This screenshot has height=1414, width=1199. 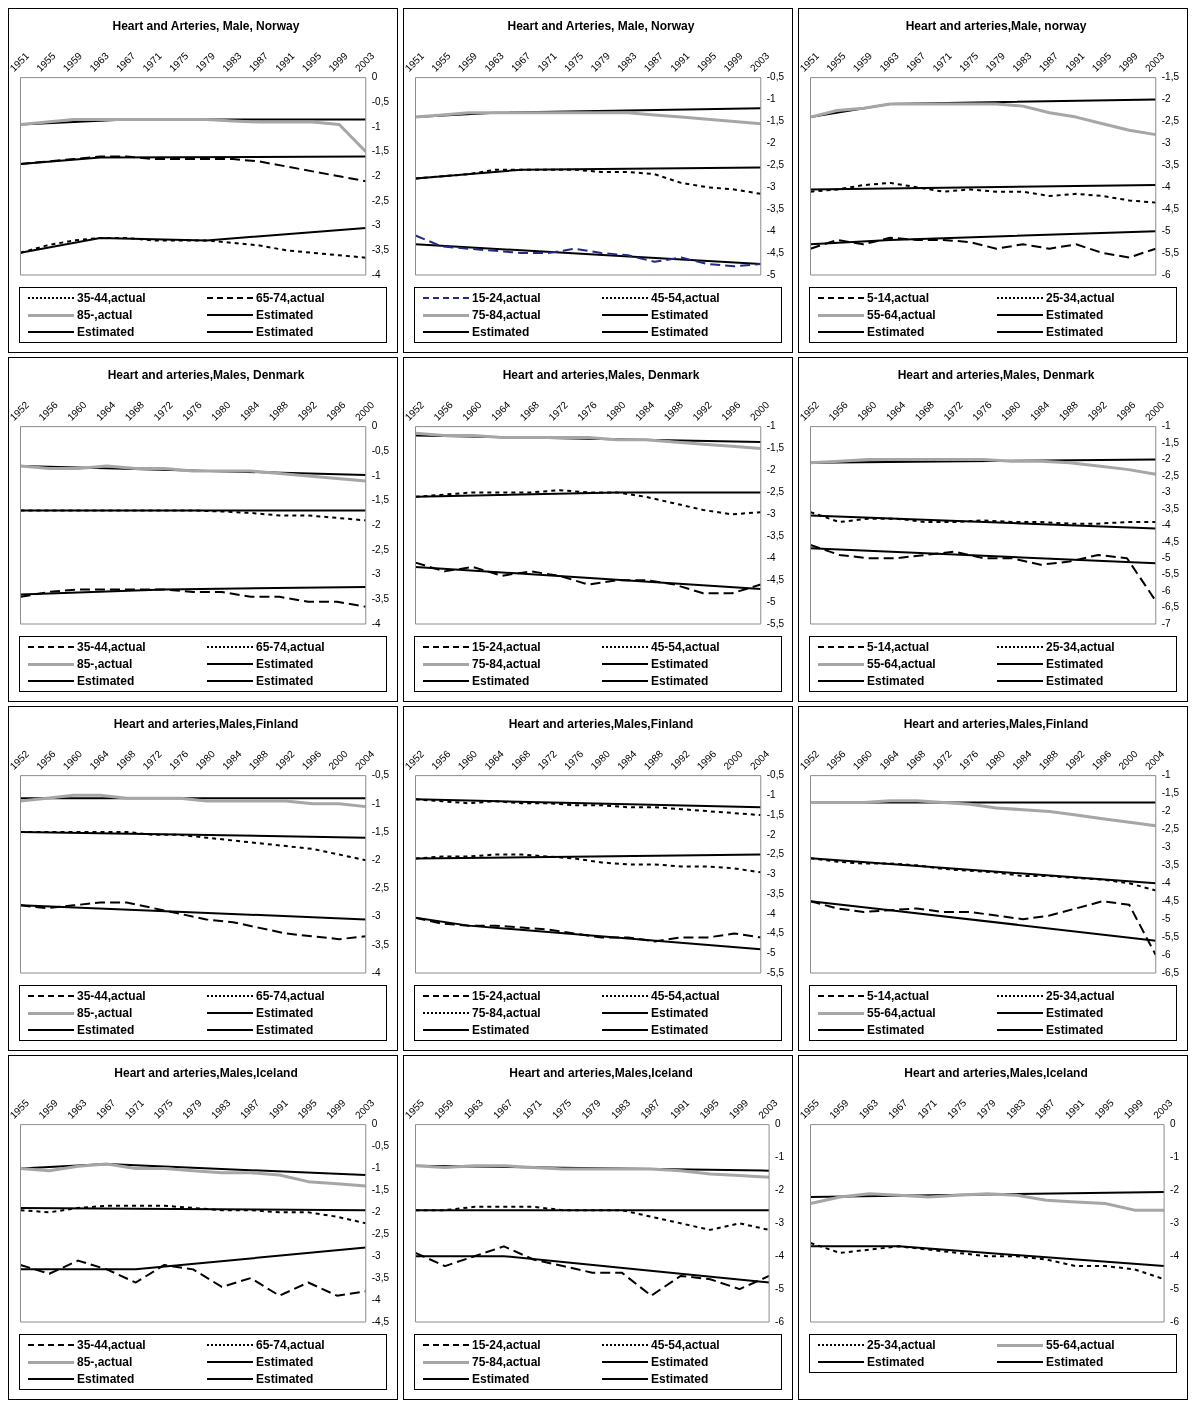 What do you see at coordinates (983, 573) in the screenshot?
I see `line-series` at bounding box center [983, 573].